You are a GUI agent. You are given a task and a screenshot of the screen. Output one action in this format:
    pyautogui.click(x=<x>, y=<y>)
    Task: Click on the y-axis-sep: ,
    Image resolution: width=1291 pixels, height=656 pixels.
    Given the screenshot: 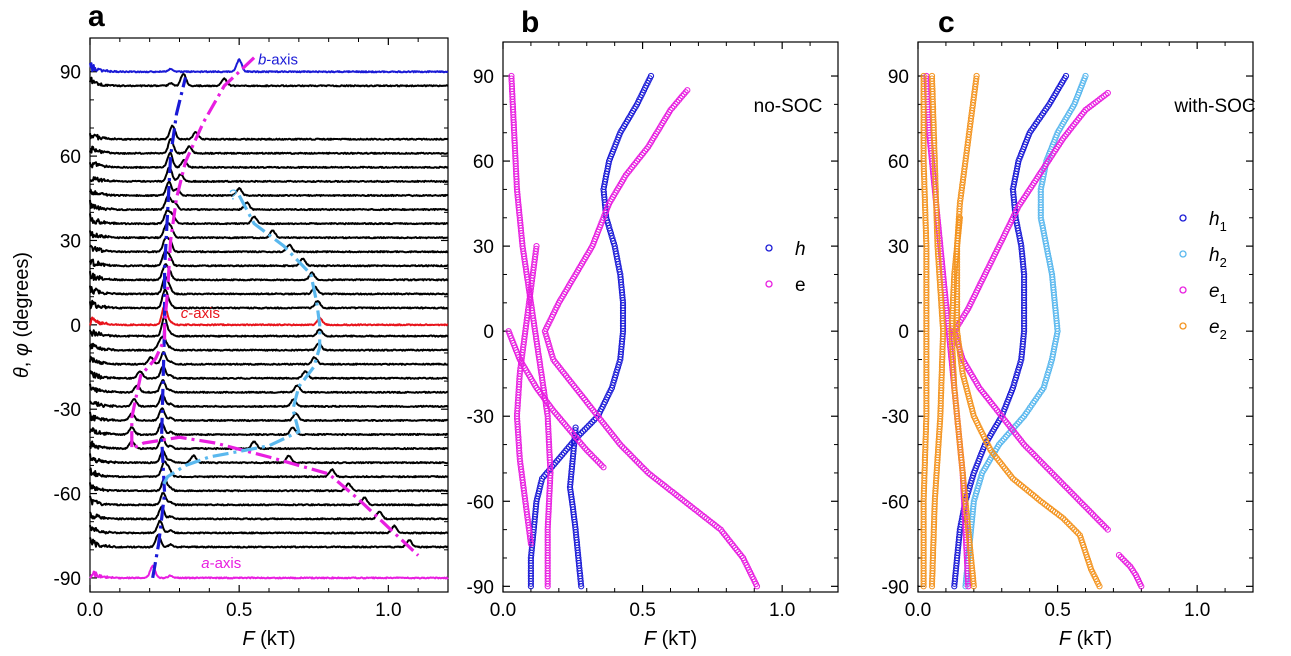 What is the action you would take?
    pyautogui.click(x=22, y=361)
    